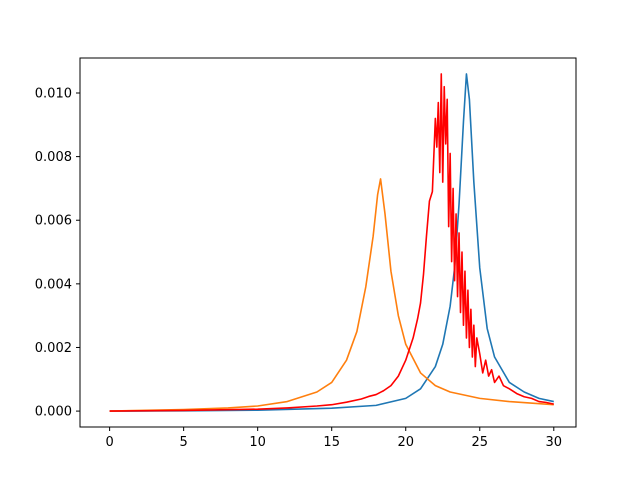  What do you see at coordinates (257, 442) in the screenshot?
I see `x-tick-label: 10` at bounding box center [257, 442].